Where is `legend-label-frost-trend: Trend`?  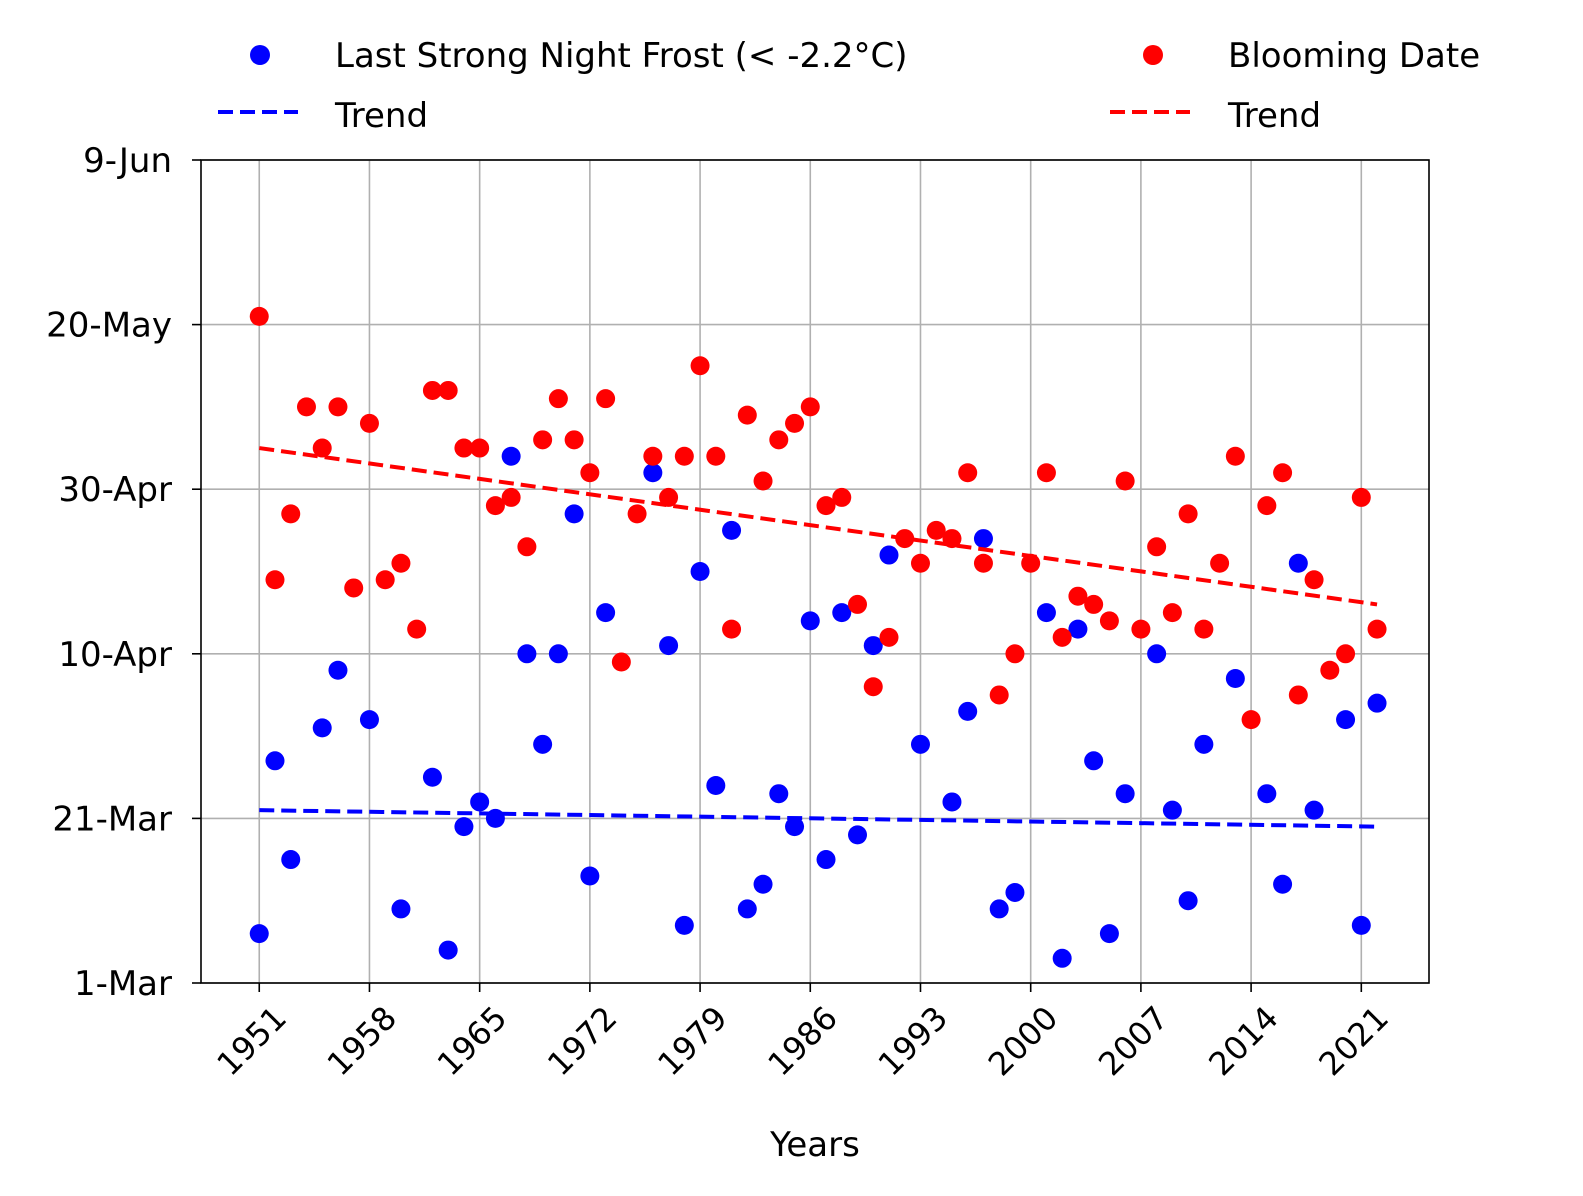 legend-label-frost-trend: Trend is located at coordinates (381, 116).